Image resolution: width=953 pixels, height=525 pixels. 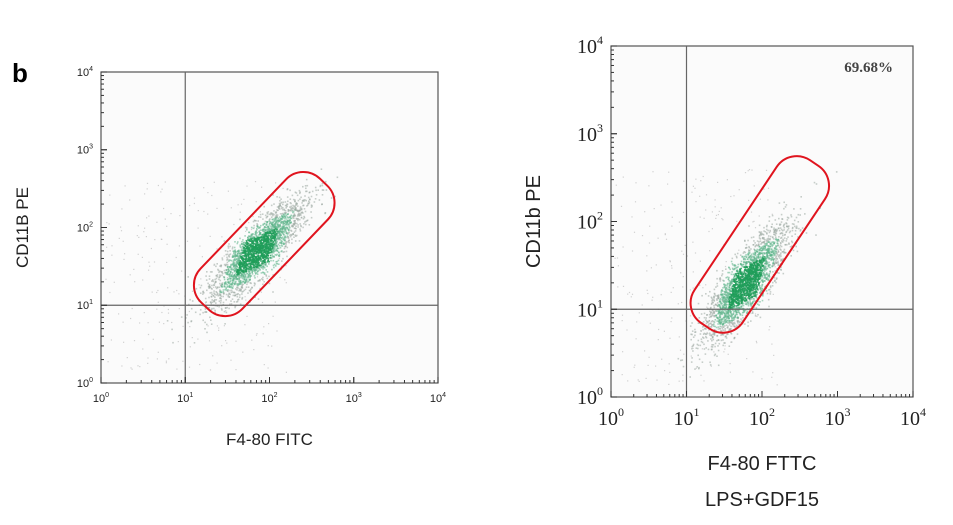 What do you see at coordinates (269, 439) in the screenshot?
I see `x-axis-label: F4-80 FITC` at bounding box center [269, 439].